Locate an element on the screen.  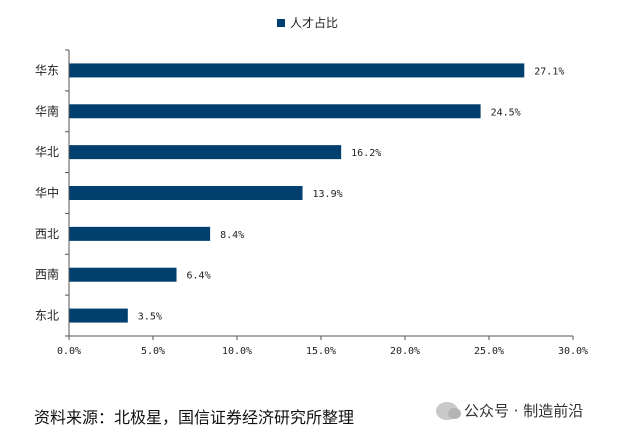
legend: 人才占比 is located at coordinates (307, 22).